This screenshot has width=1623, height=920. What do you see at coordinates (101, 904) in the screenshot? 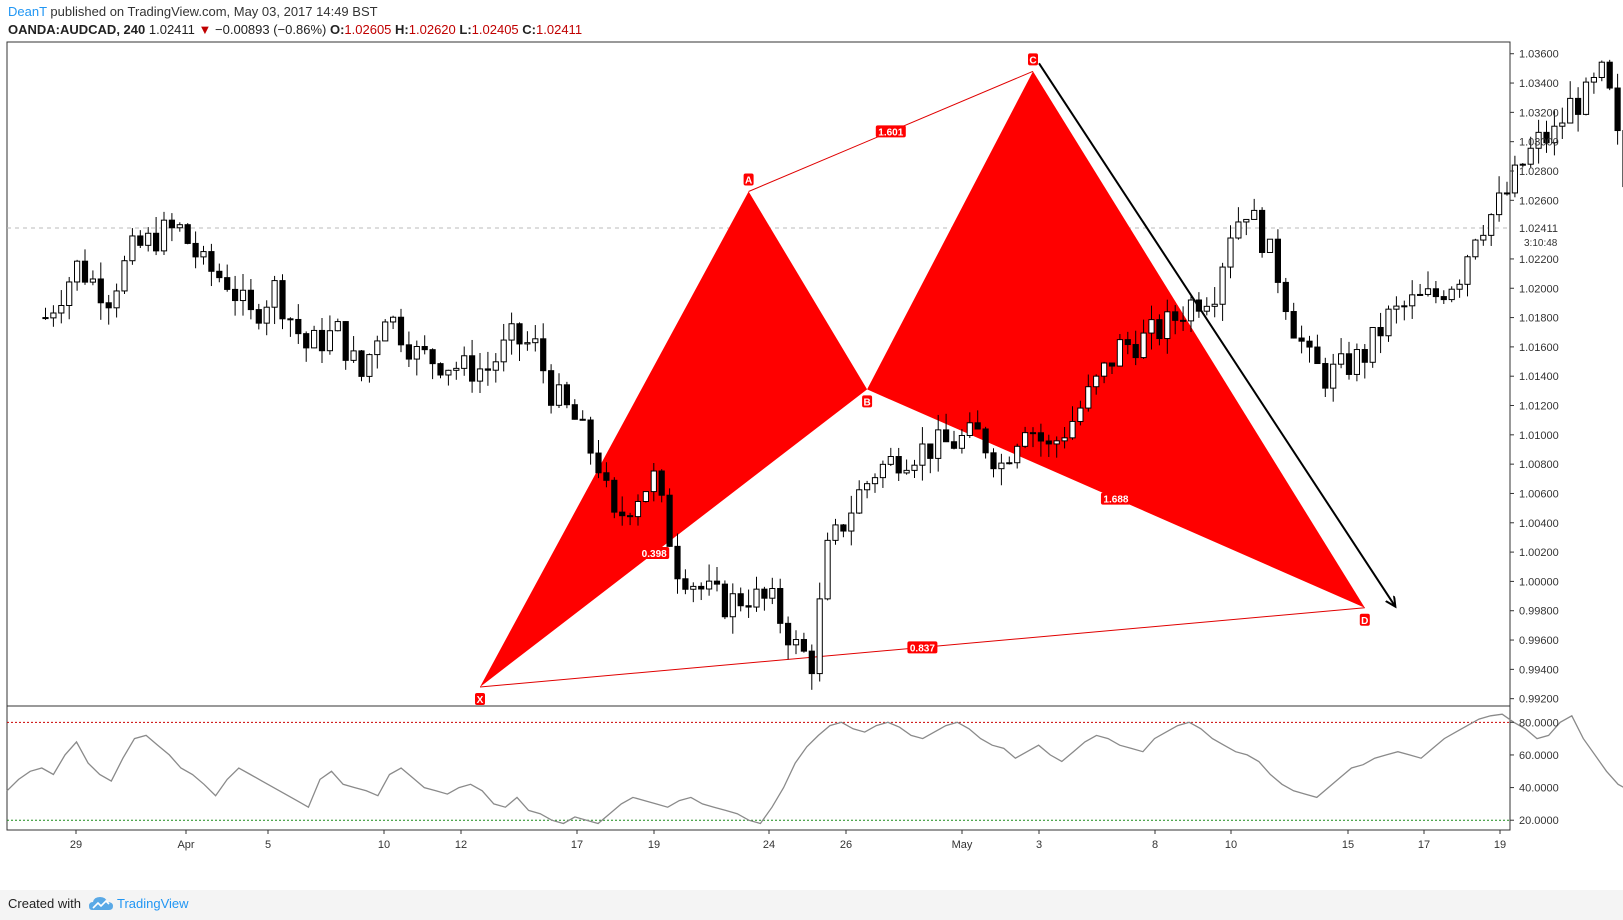
I see `tradingview-cloud-icon` at bounding box center [101, 904].